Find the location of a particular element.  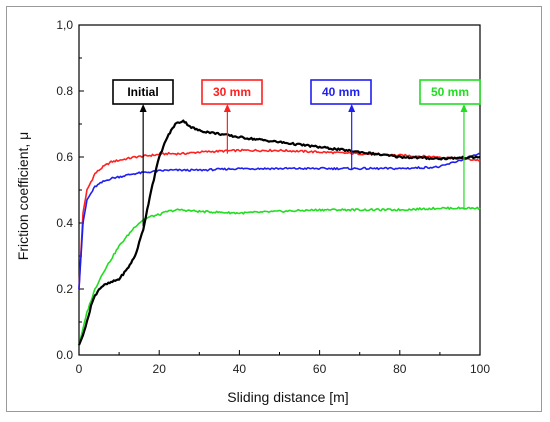

x-tick-label: 80 is located at coordinates (400, 369).